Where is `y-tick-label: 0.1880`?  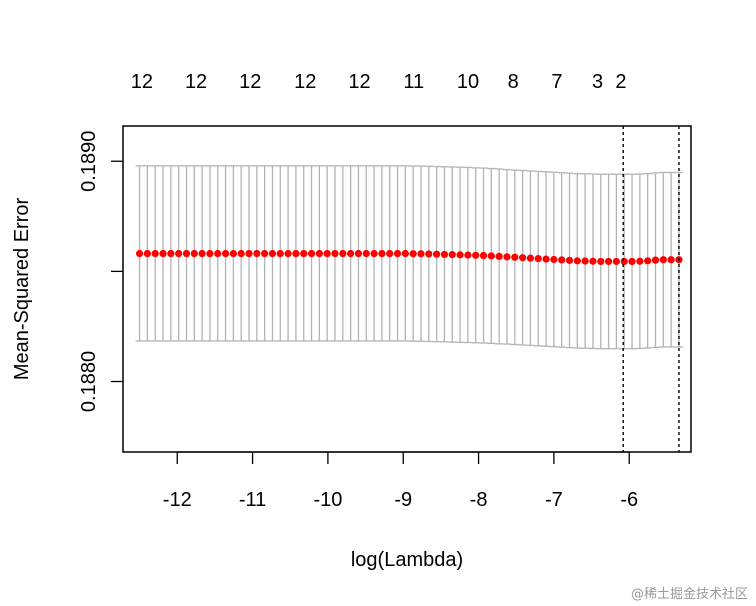 y-tick-label: 0.1880 is located at coordinates (89, 381).